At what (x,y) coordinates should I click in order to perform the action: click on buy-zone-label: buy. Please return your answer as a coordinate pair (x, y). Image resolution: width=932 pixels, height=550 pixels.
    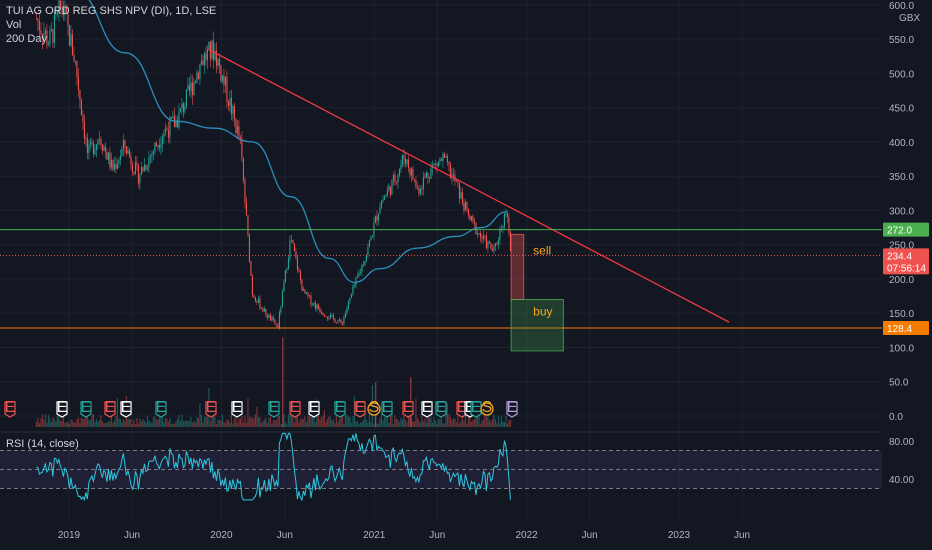
    Looking at the image, I should click on (542, 311).